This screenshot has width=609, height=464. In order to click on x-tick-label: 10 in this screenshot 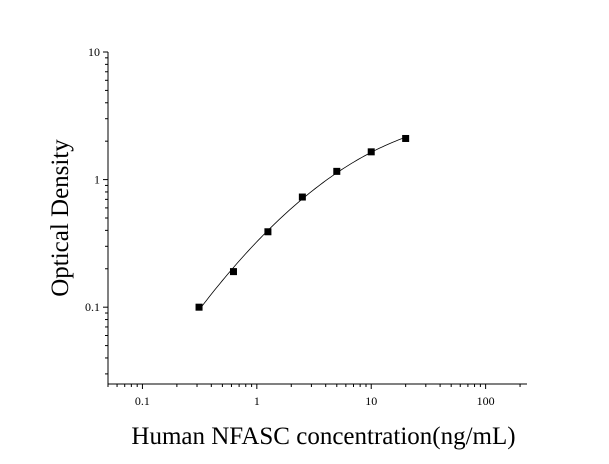, I will do `click(371, 401)`.